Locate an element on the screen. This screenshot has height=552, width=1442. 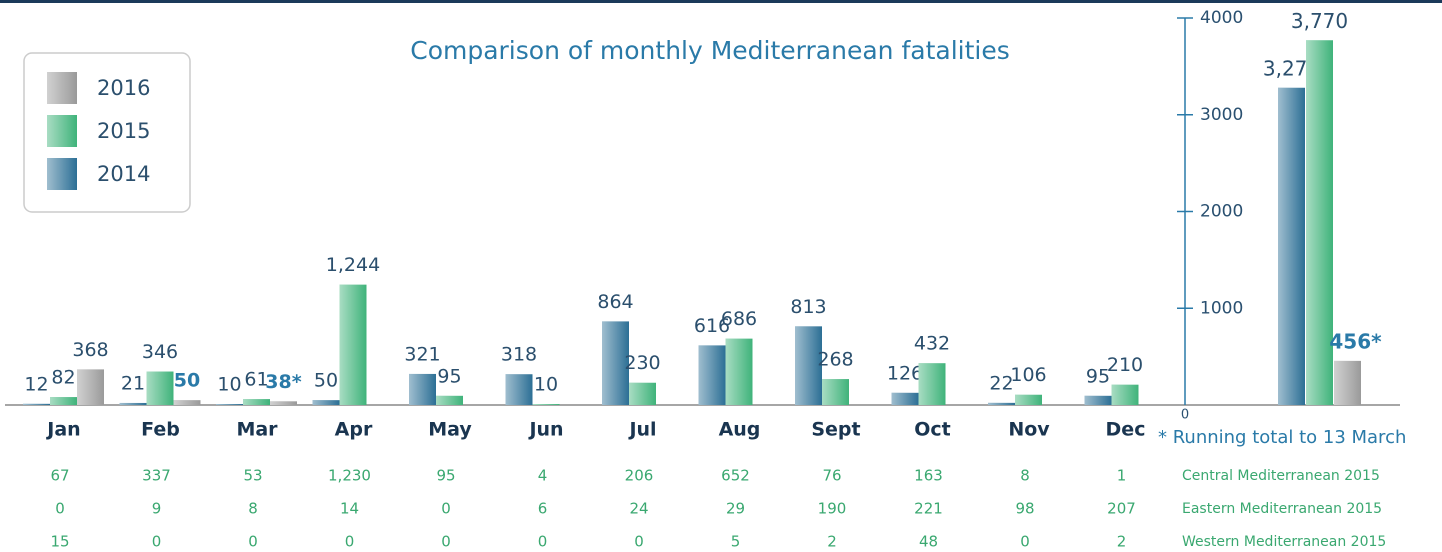
table-cell: 14 is located at coordinates (349, 509).